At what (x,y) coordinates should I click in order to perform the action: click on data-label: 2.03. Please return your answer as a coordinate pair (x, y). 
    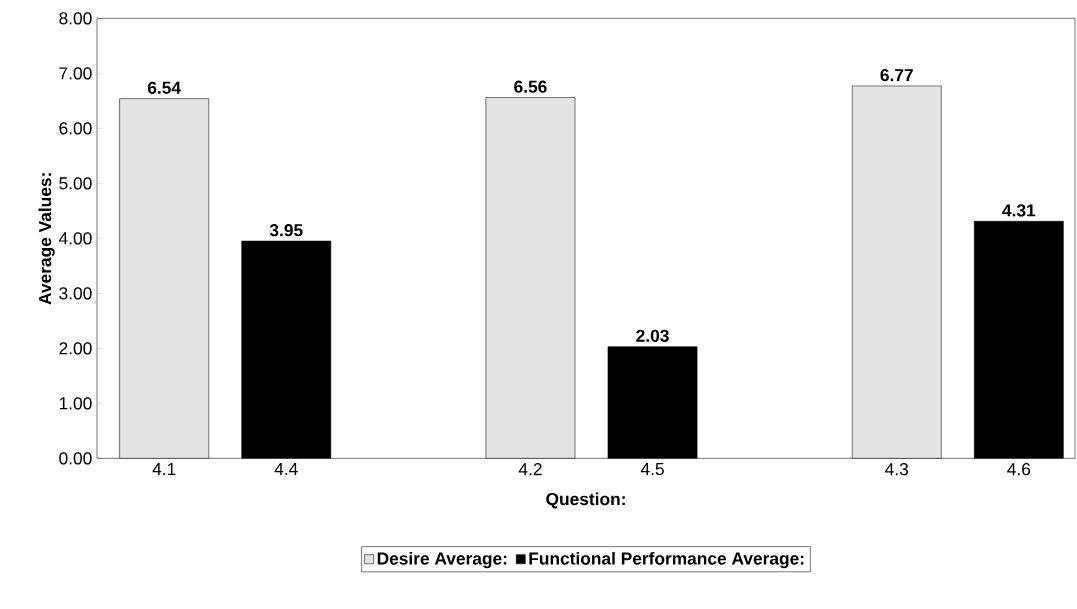
    Looking at the image, I should click on (652, 335).